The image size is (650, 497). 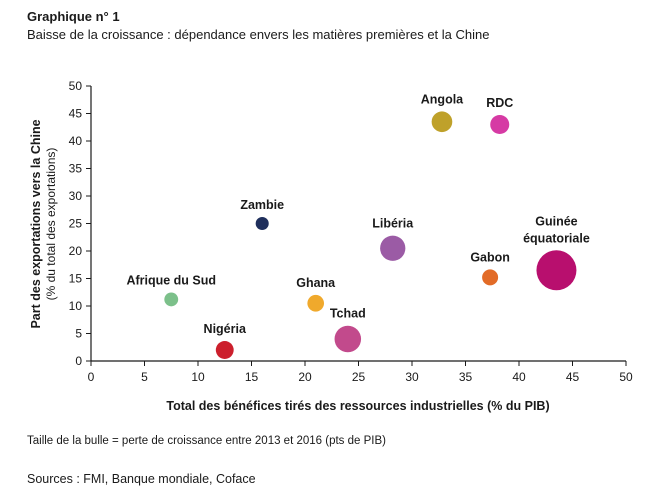 What do you see at coordinates (519, 377) in the screenshot?
I see `x-tick-label: 40` at bounding box center [519, 377].